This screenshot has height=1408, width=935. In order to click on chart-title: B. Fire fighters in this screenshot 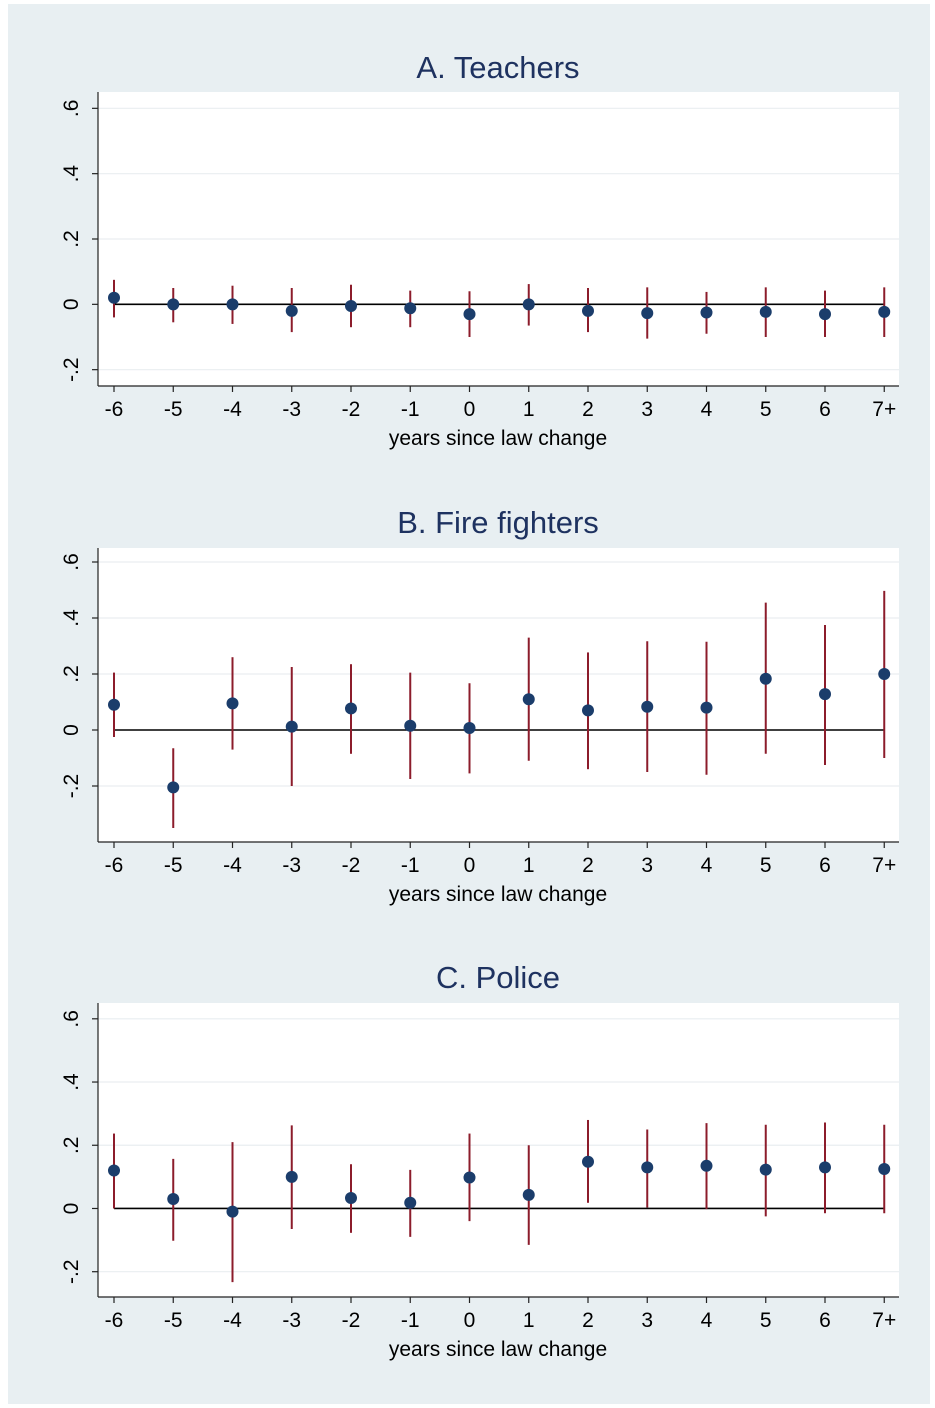, I will do `click(498, 522)`.